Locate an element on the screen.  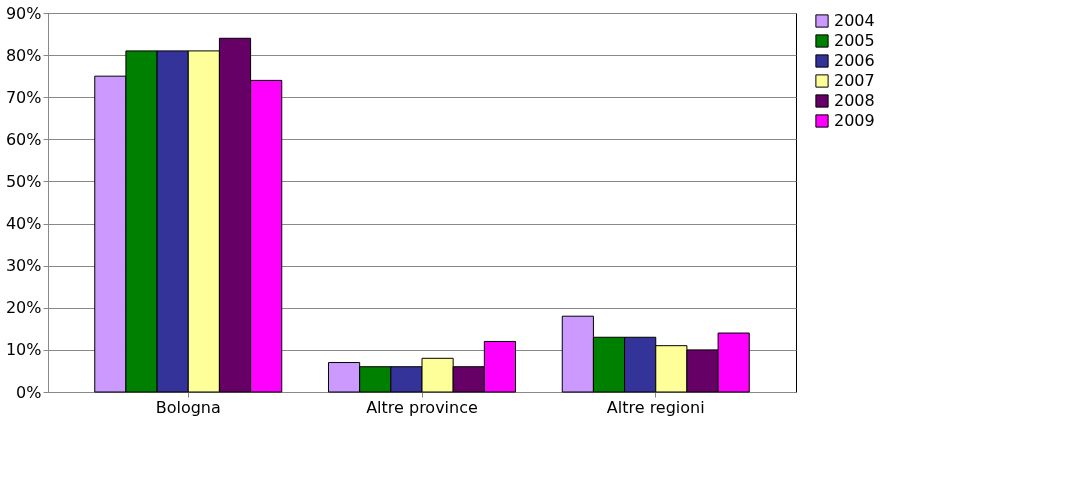
y-tick-label: 20% is located at coordinates (23, 308).